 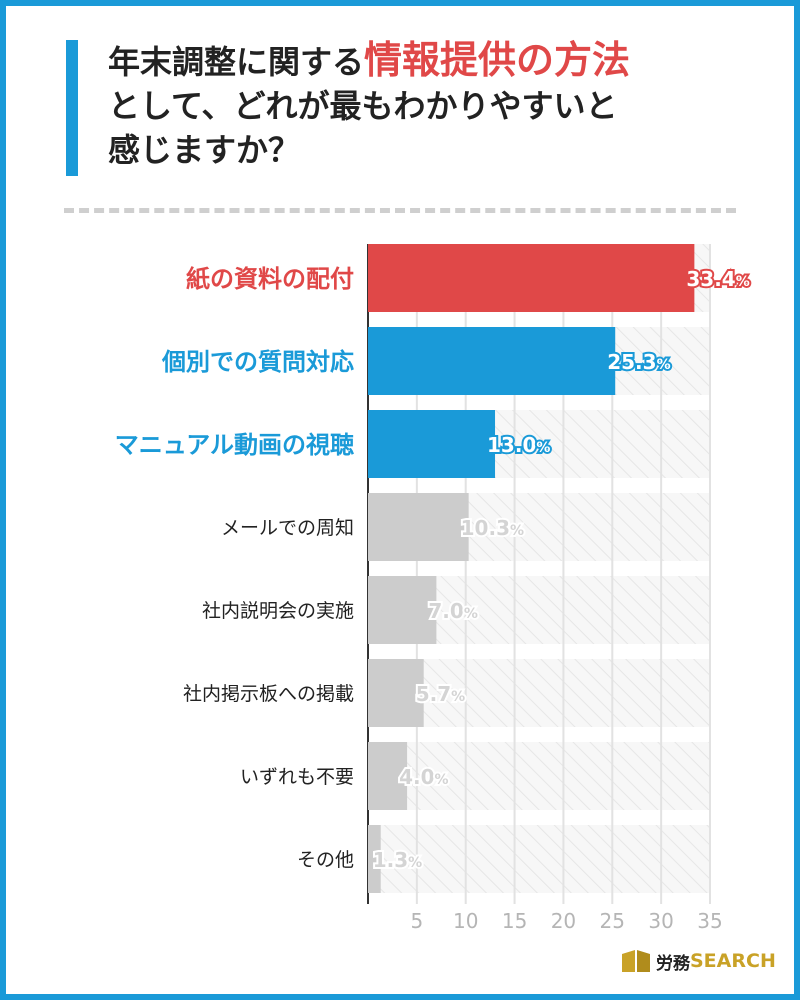 What do you see at coordinates (270, 279) in the screenshot?
I see `category-label: 紙の資料の配付` at bounding box center [270, 279].